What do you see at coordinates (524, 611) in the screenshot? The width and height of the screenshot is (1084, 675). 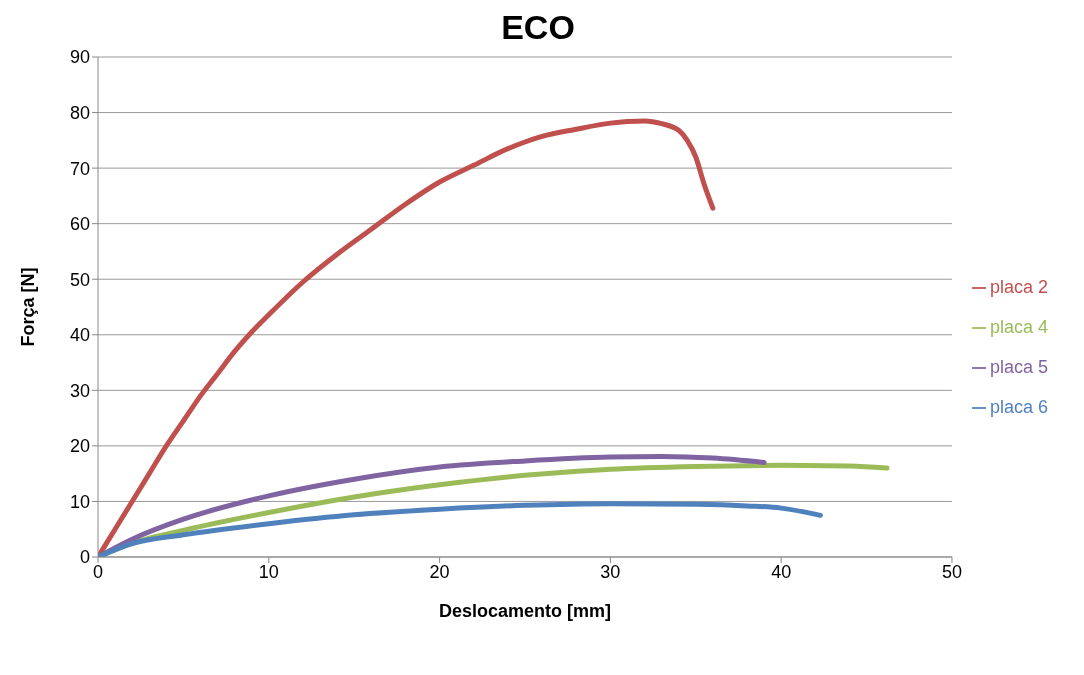 I see `x-axis-title: Deslocamento [mm]` at bounding box center [524, 611].